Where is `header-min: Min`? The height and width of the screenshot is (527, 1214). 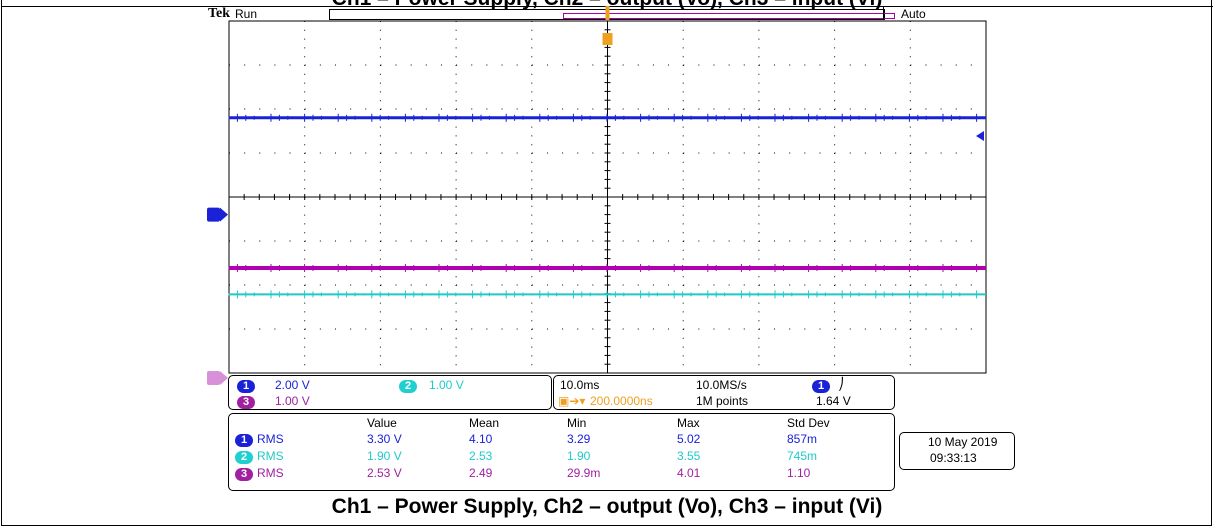
header-min: Min is located at coordinates (577, 423).